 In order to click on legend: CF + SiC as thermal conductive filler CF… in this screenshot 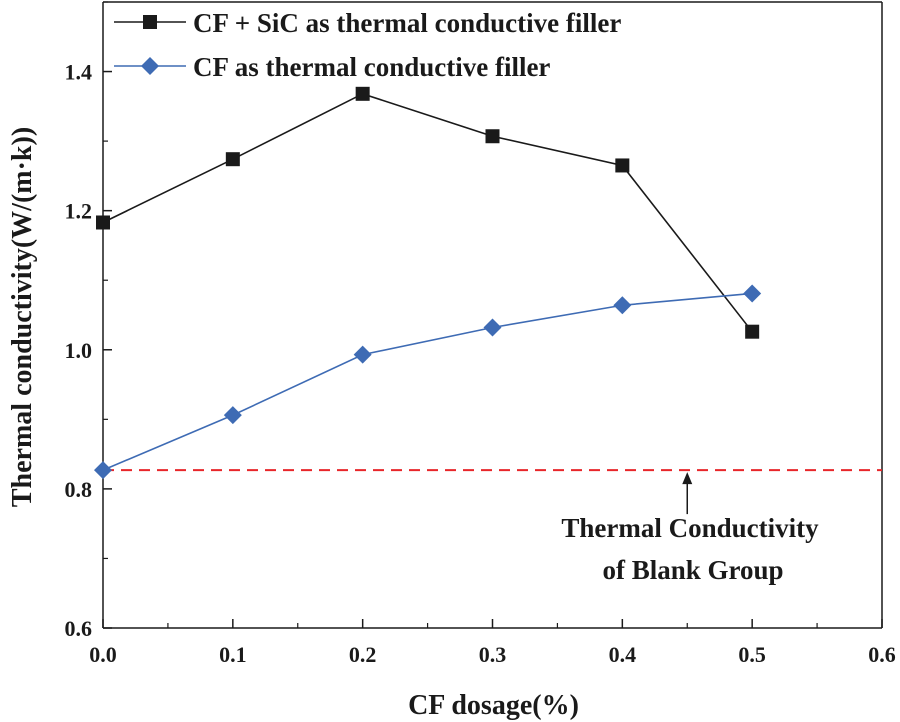, I will do `click(367, 45)`.